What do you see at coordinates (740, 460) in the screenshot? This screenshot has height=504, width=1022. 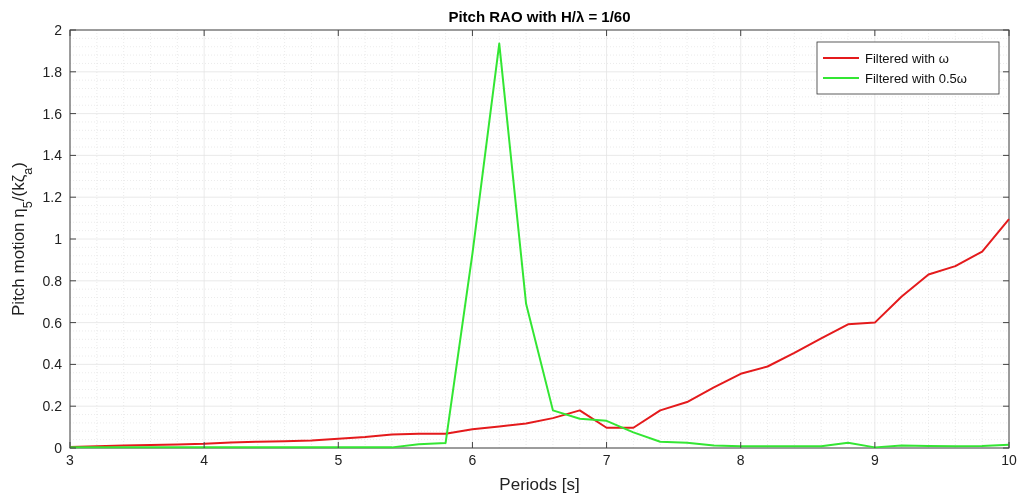 I see `x-tick-label: 8` at bounding box center [740, 460].